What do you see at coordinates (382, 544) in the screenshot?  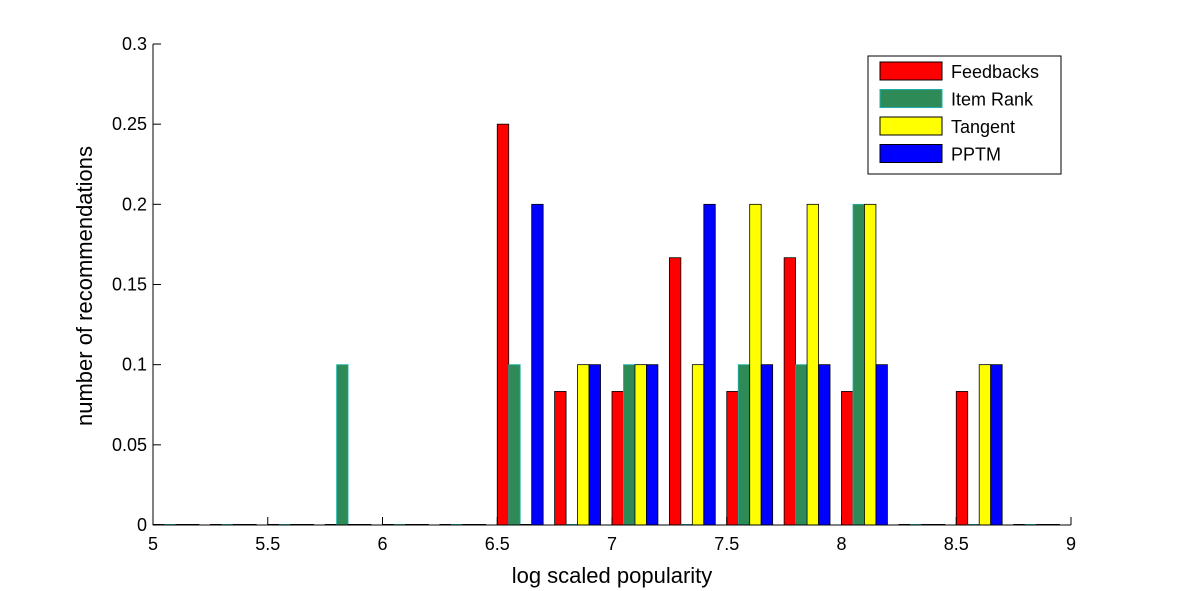 I see `x-tick-label: 6` at bounding box center [382, 544].